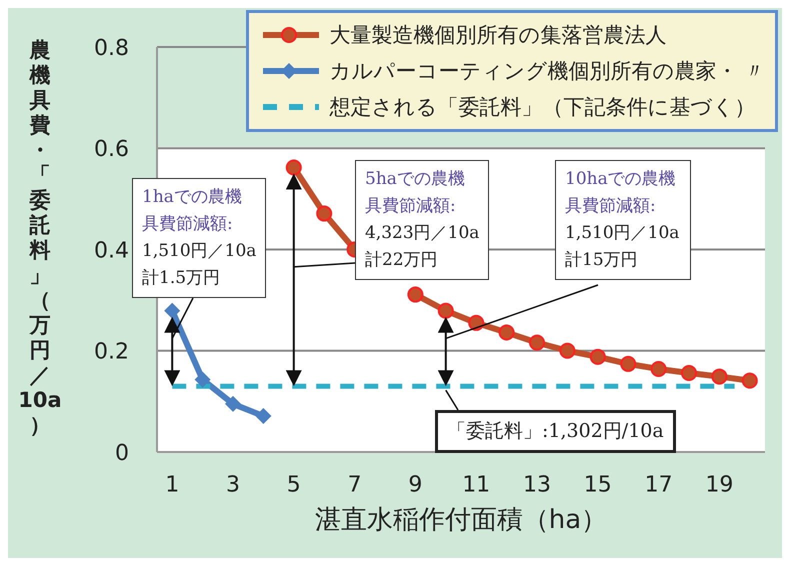 Image resolution: width=790 pixels, height=566 pixels. Describe the element at coordinates (547, 71) in the screenshot. I see `legend-label: カルパーコーティング機個別所有の農家・ 〃` at that location.